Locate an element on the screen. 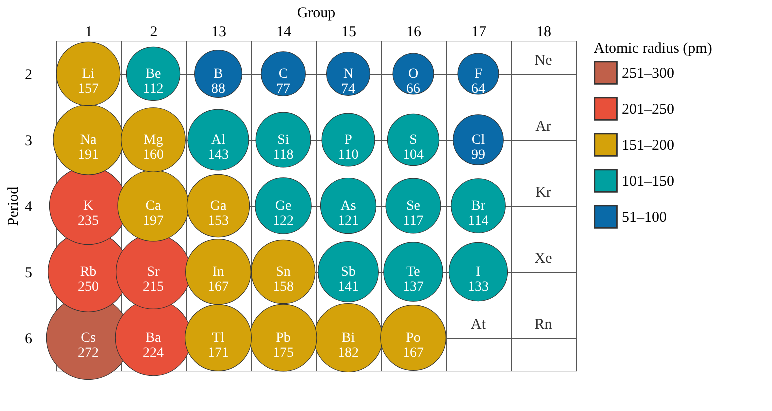 This screenshot has width=772, height=411. data-label: B 88 is located at coordinates (219, 82).